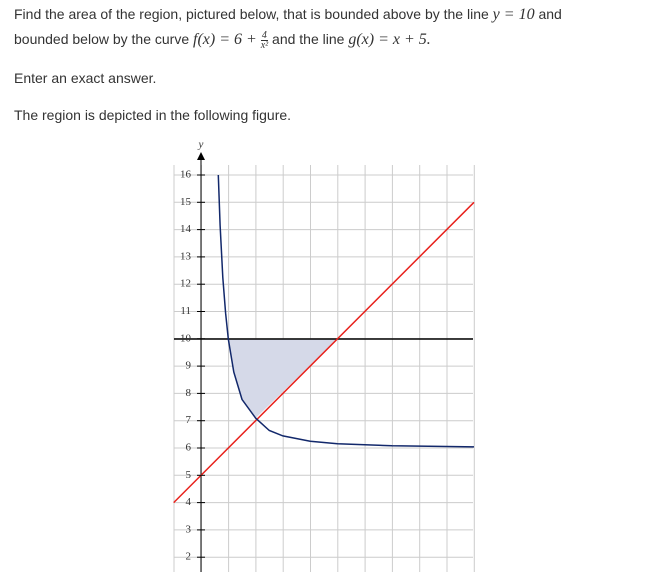 The height and width of the screenshot is (572, 651). What do you see at coordinates (283, 379) in the screenshot?
I see `shaded-region` at bounding box center [283, 379].